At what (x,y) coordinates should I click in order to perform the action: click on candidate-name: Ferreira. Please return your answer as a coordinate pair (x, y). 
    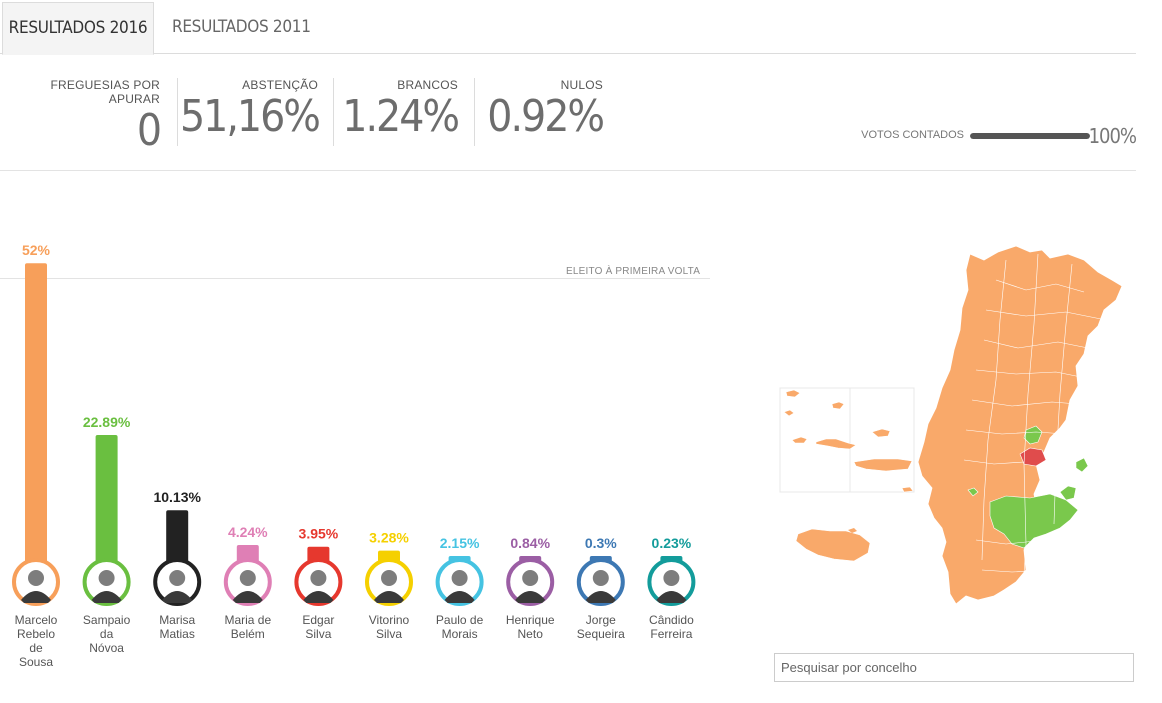
    Looking at the image, I should click on (671, 634).